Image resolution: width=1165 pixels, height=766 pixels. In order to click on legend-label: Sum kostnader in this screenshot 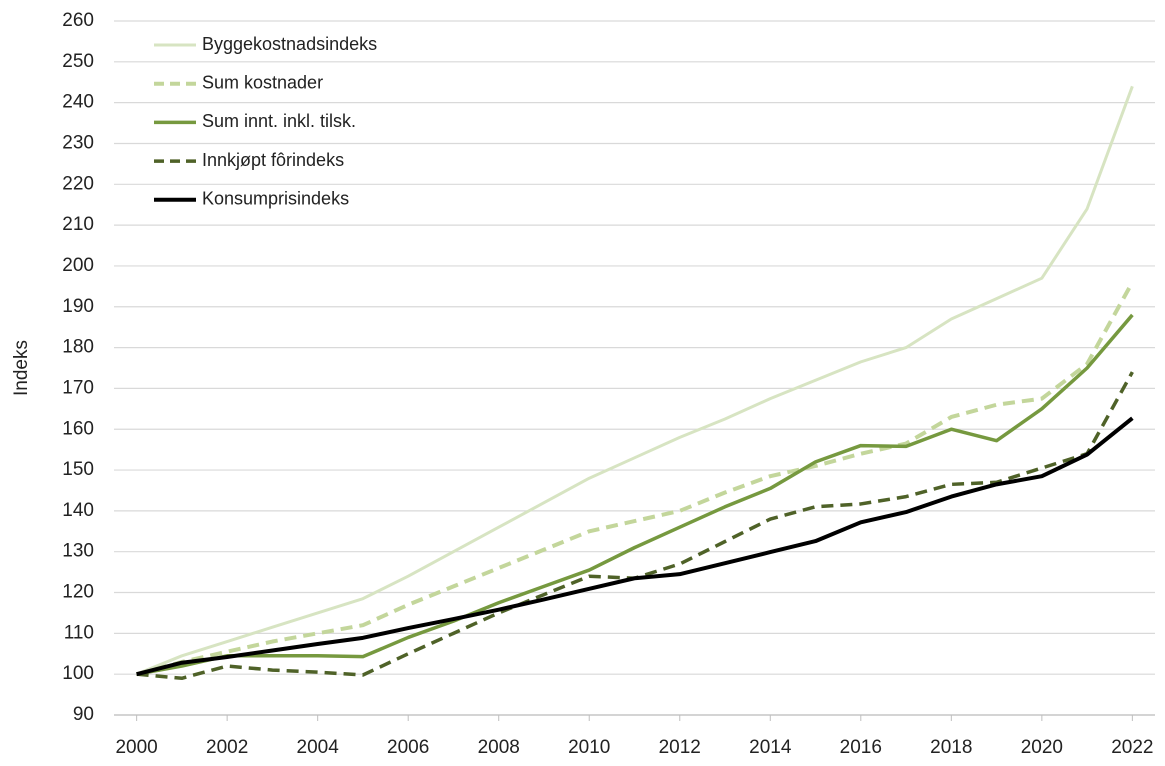, I will do `click(262, 82)`.